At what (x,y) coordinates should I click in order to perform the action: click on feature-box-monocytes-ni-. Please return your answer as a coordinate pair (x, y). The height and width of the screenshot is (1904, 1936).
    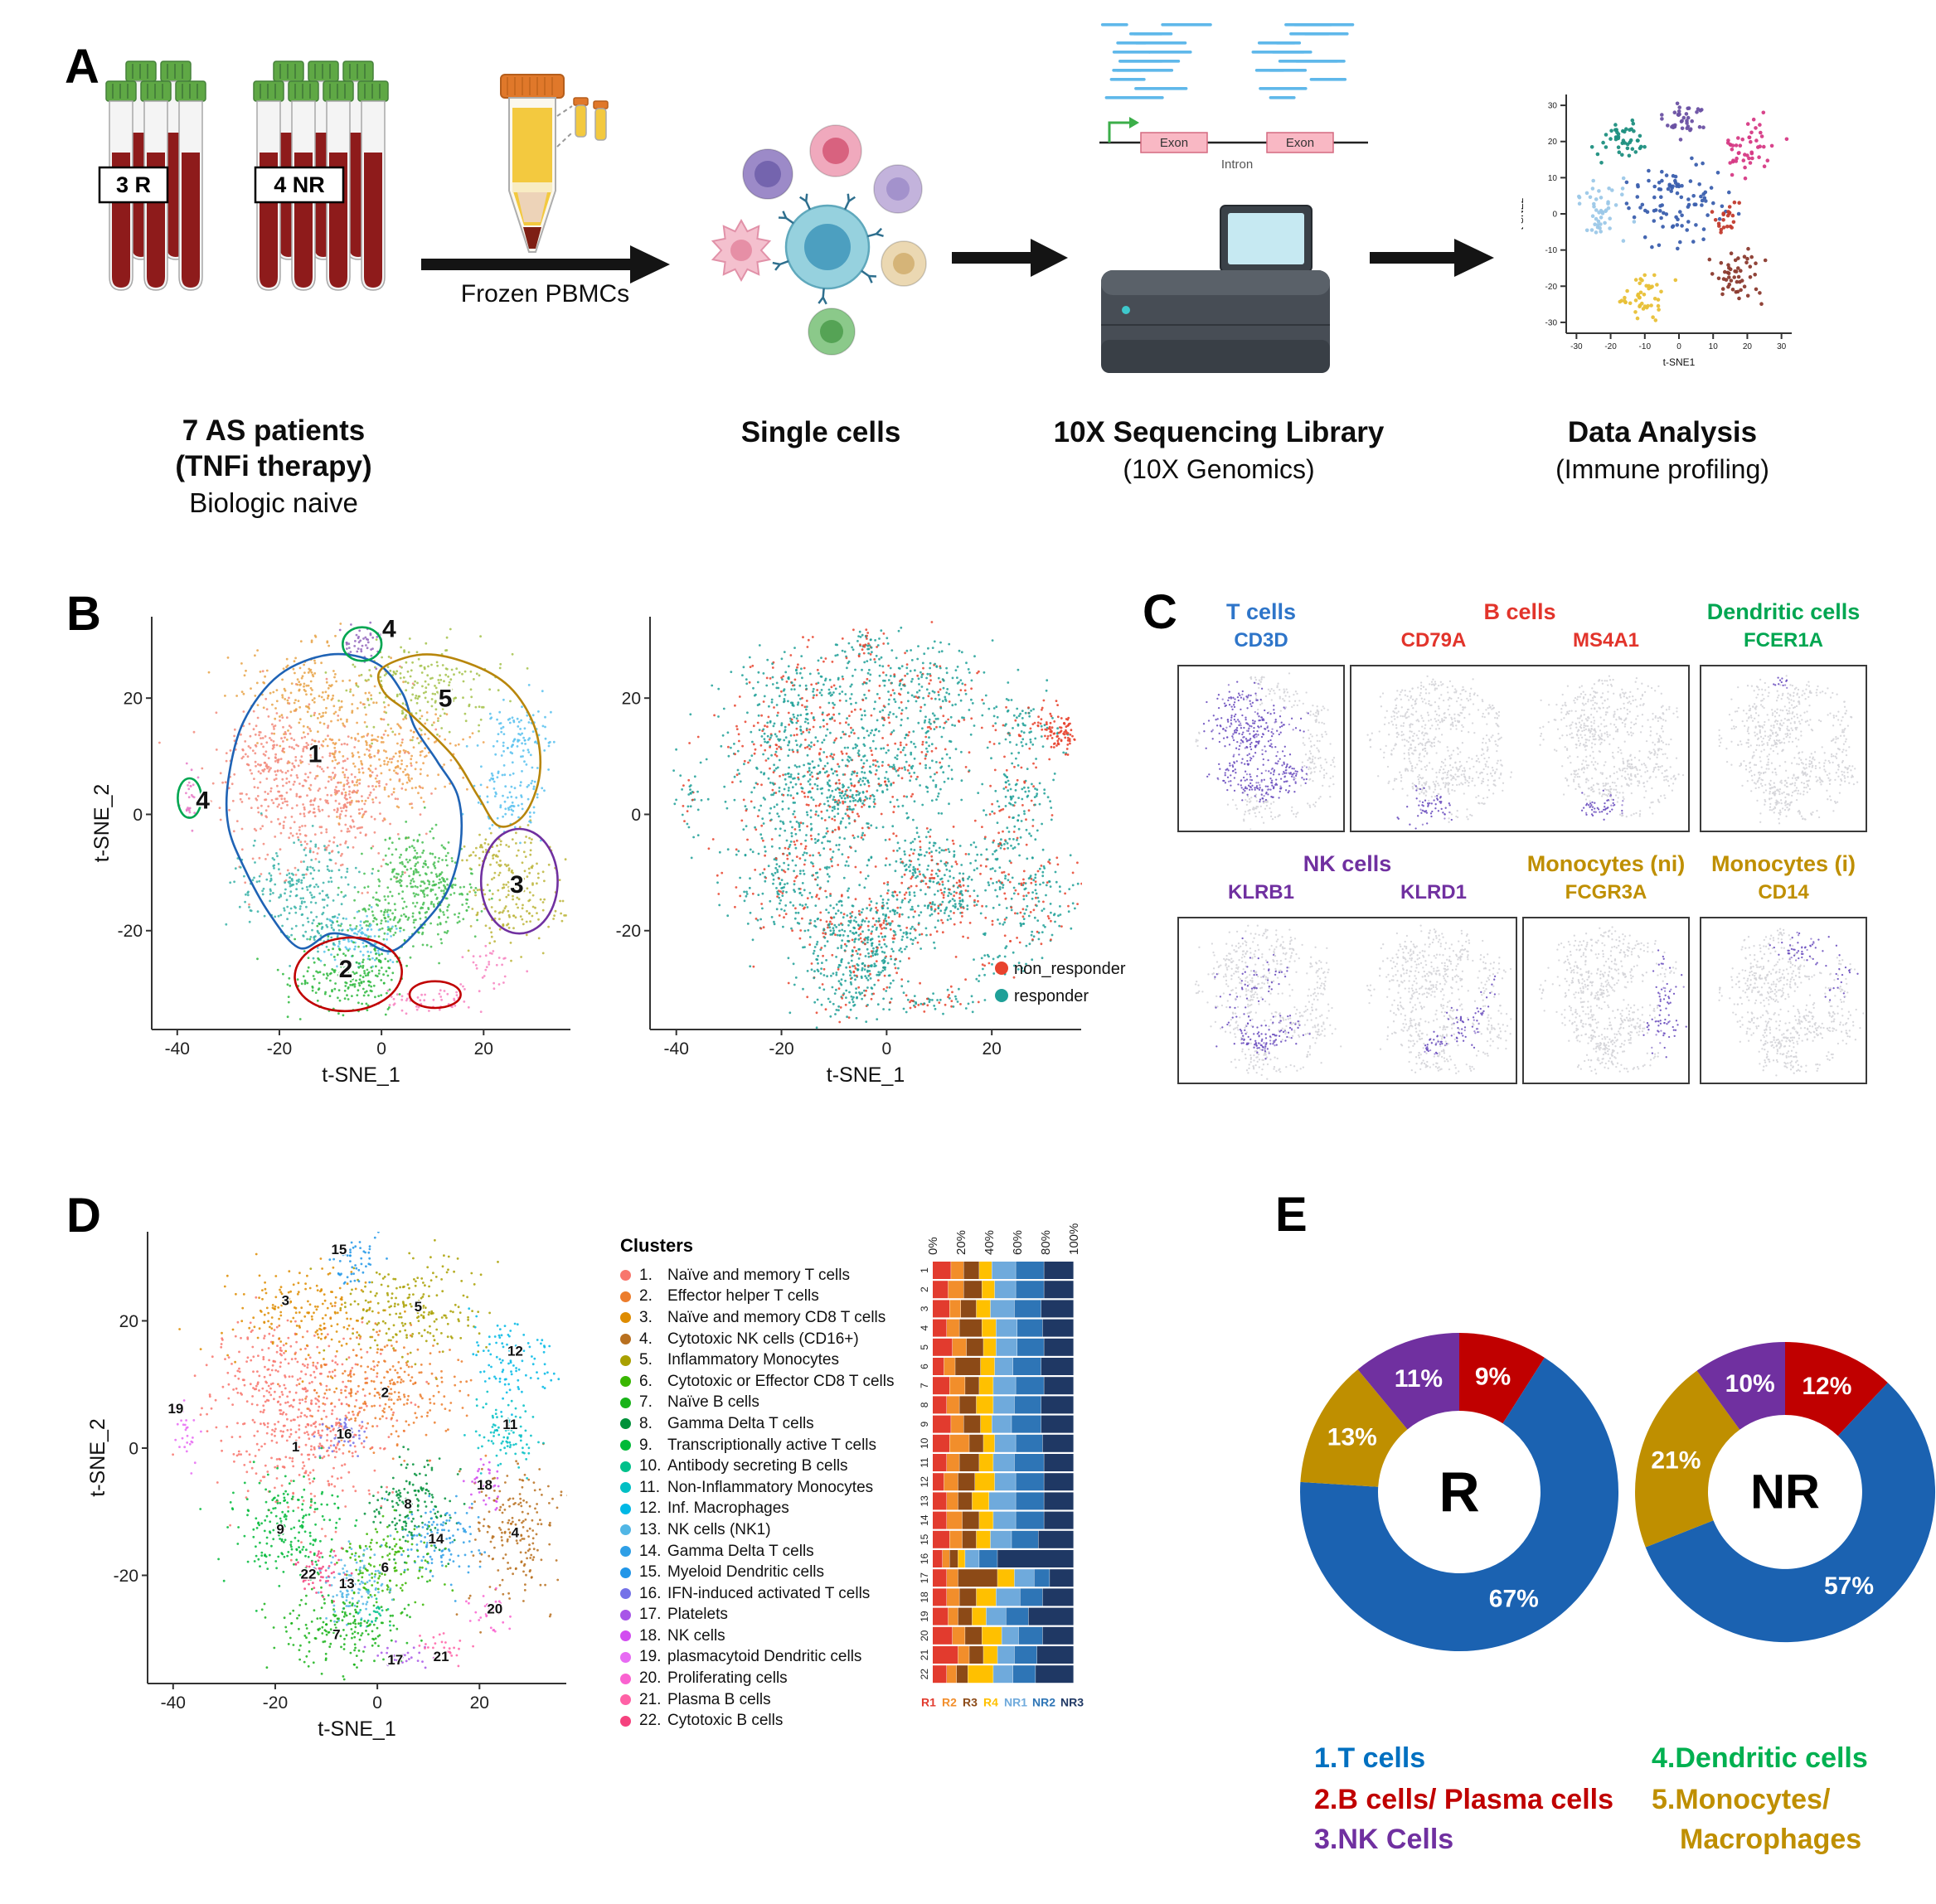
    Looking at the image, I should click on (1606, 1000).